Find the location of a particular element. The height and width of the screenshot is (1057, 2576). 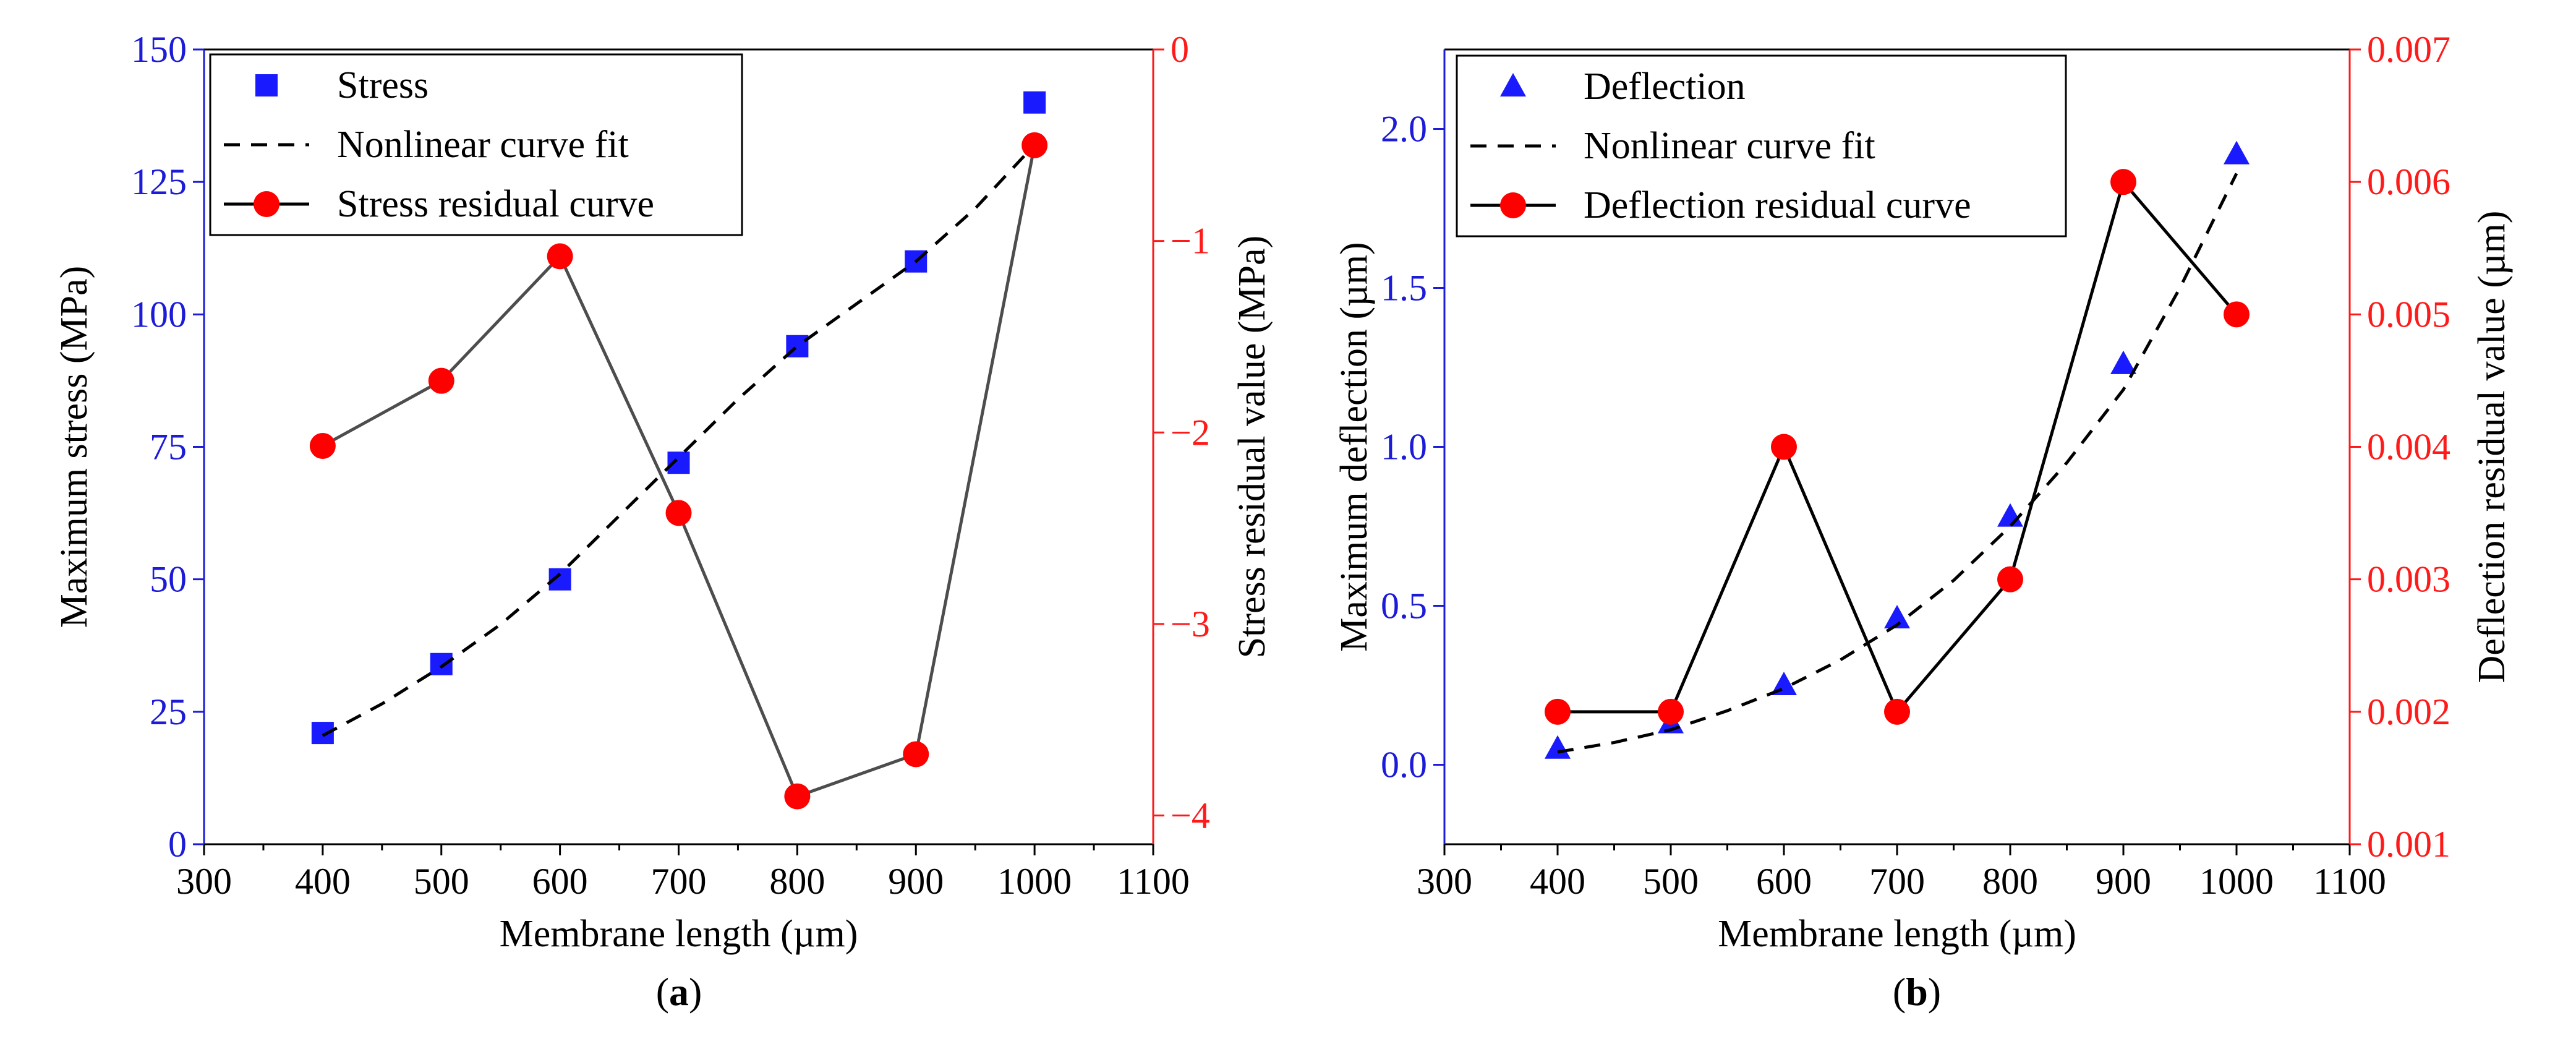

y2-axis-title: Deflection residual value (µm) is located at coordinates (2492, 447).